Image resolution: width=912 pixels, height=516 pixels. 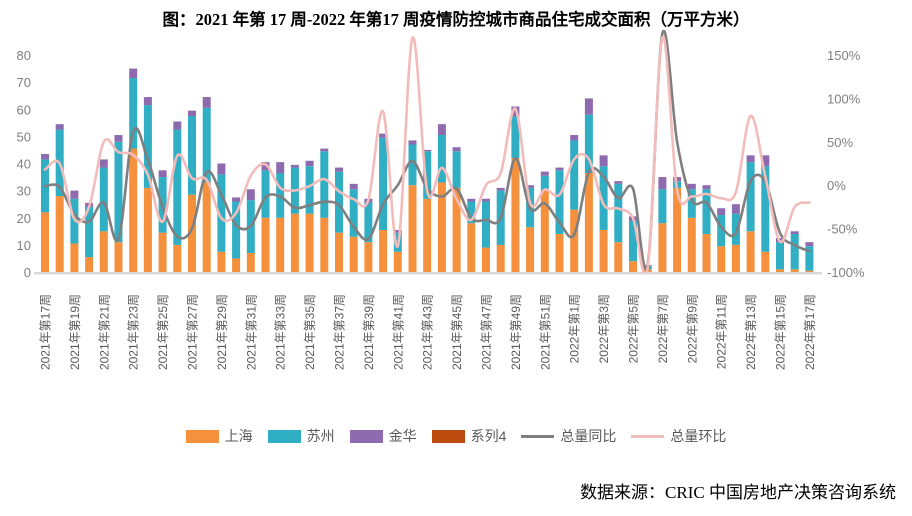 What do you see at coordinates (469, 436) in the screenshot?
I see `legend-item-series4: 系列4` at bounding box center [469, 436].